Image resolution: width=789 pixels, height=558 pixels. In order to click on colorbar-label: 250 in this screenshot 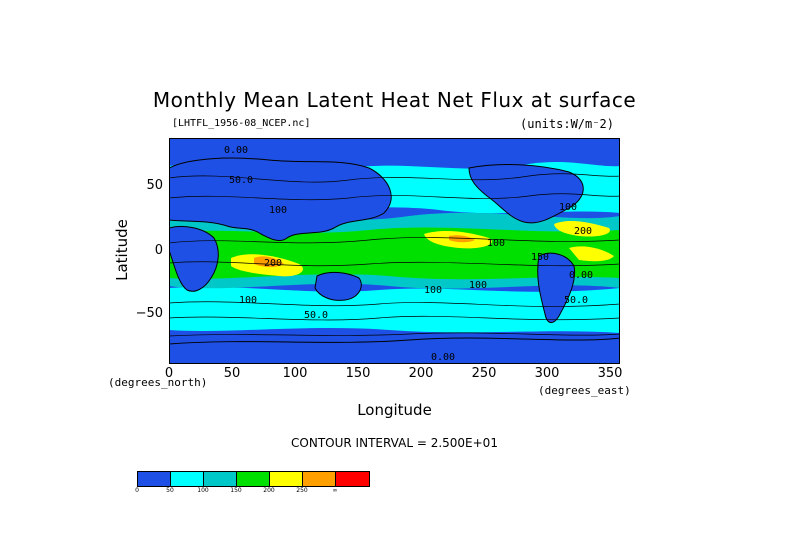, I will do `click(302, 490)`.